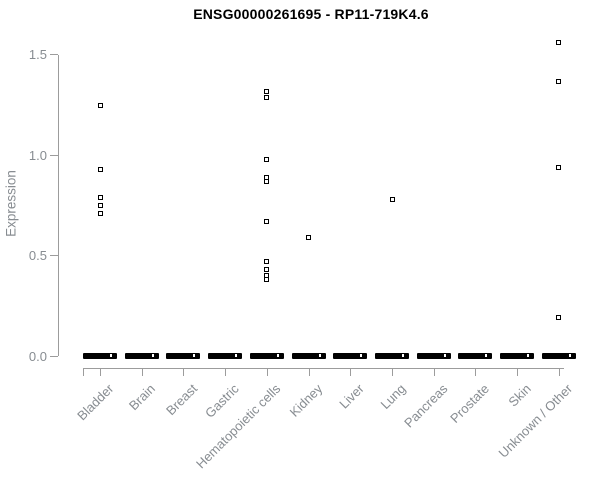 Image resolution: width=600 pixels, height=500 pixels. I want to click on x-tick-label: Pancreas, so click(425, 406).